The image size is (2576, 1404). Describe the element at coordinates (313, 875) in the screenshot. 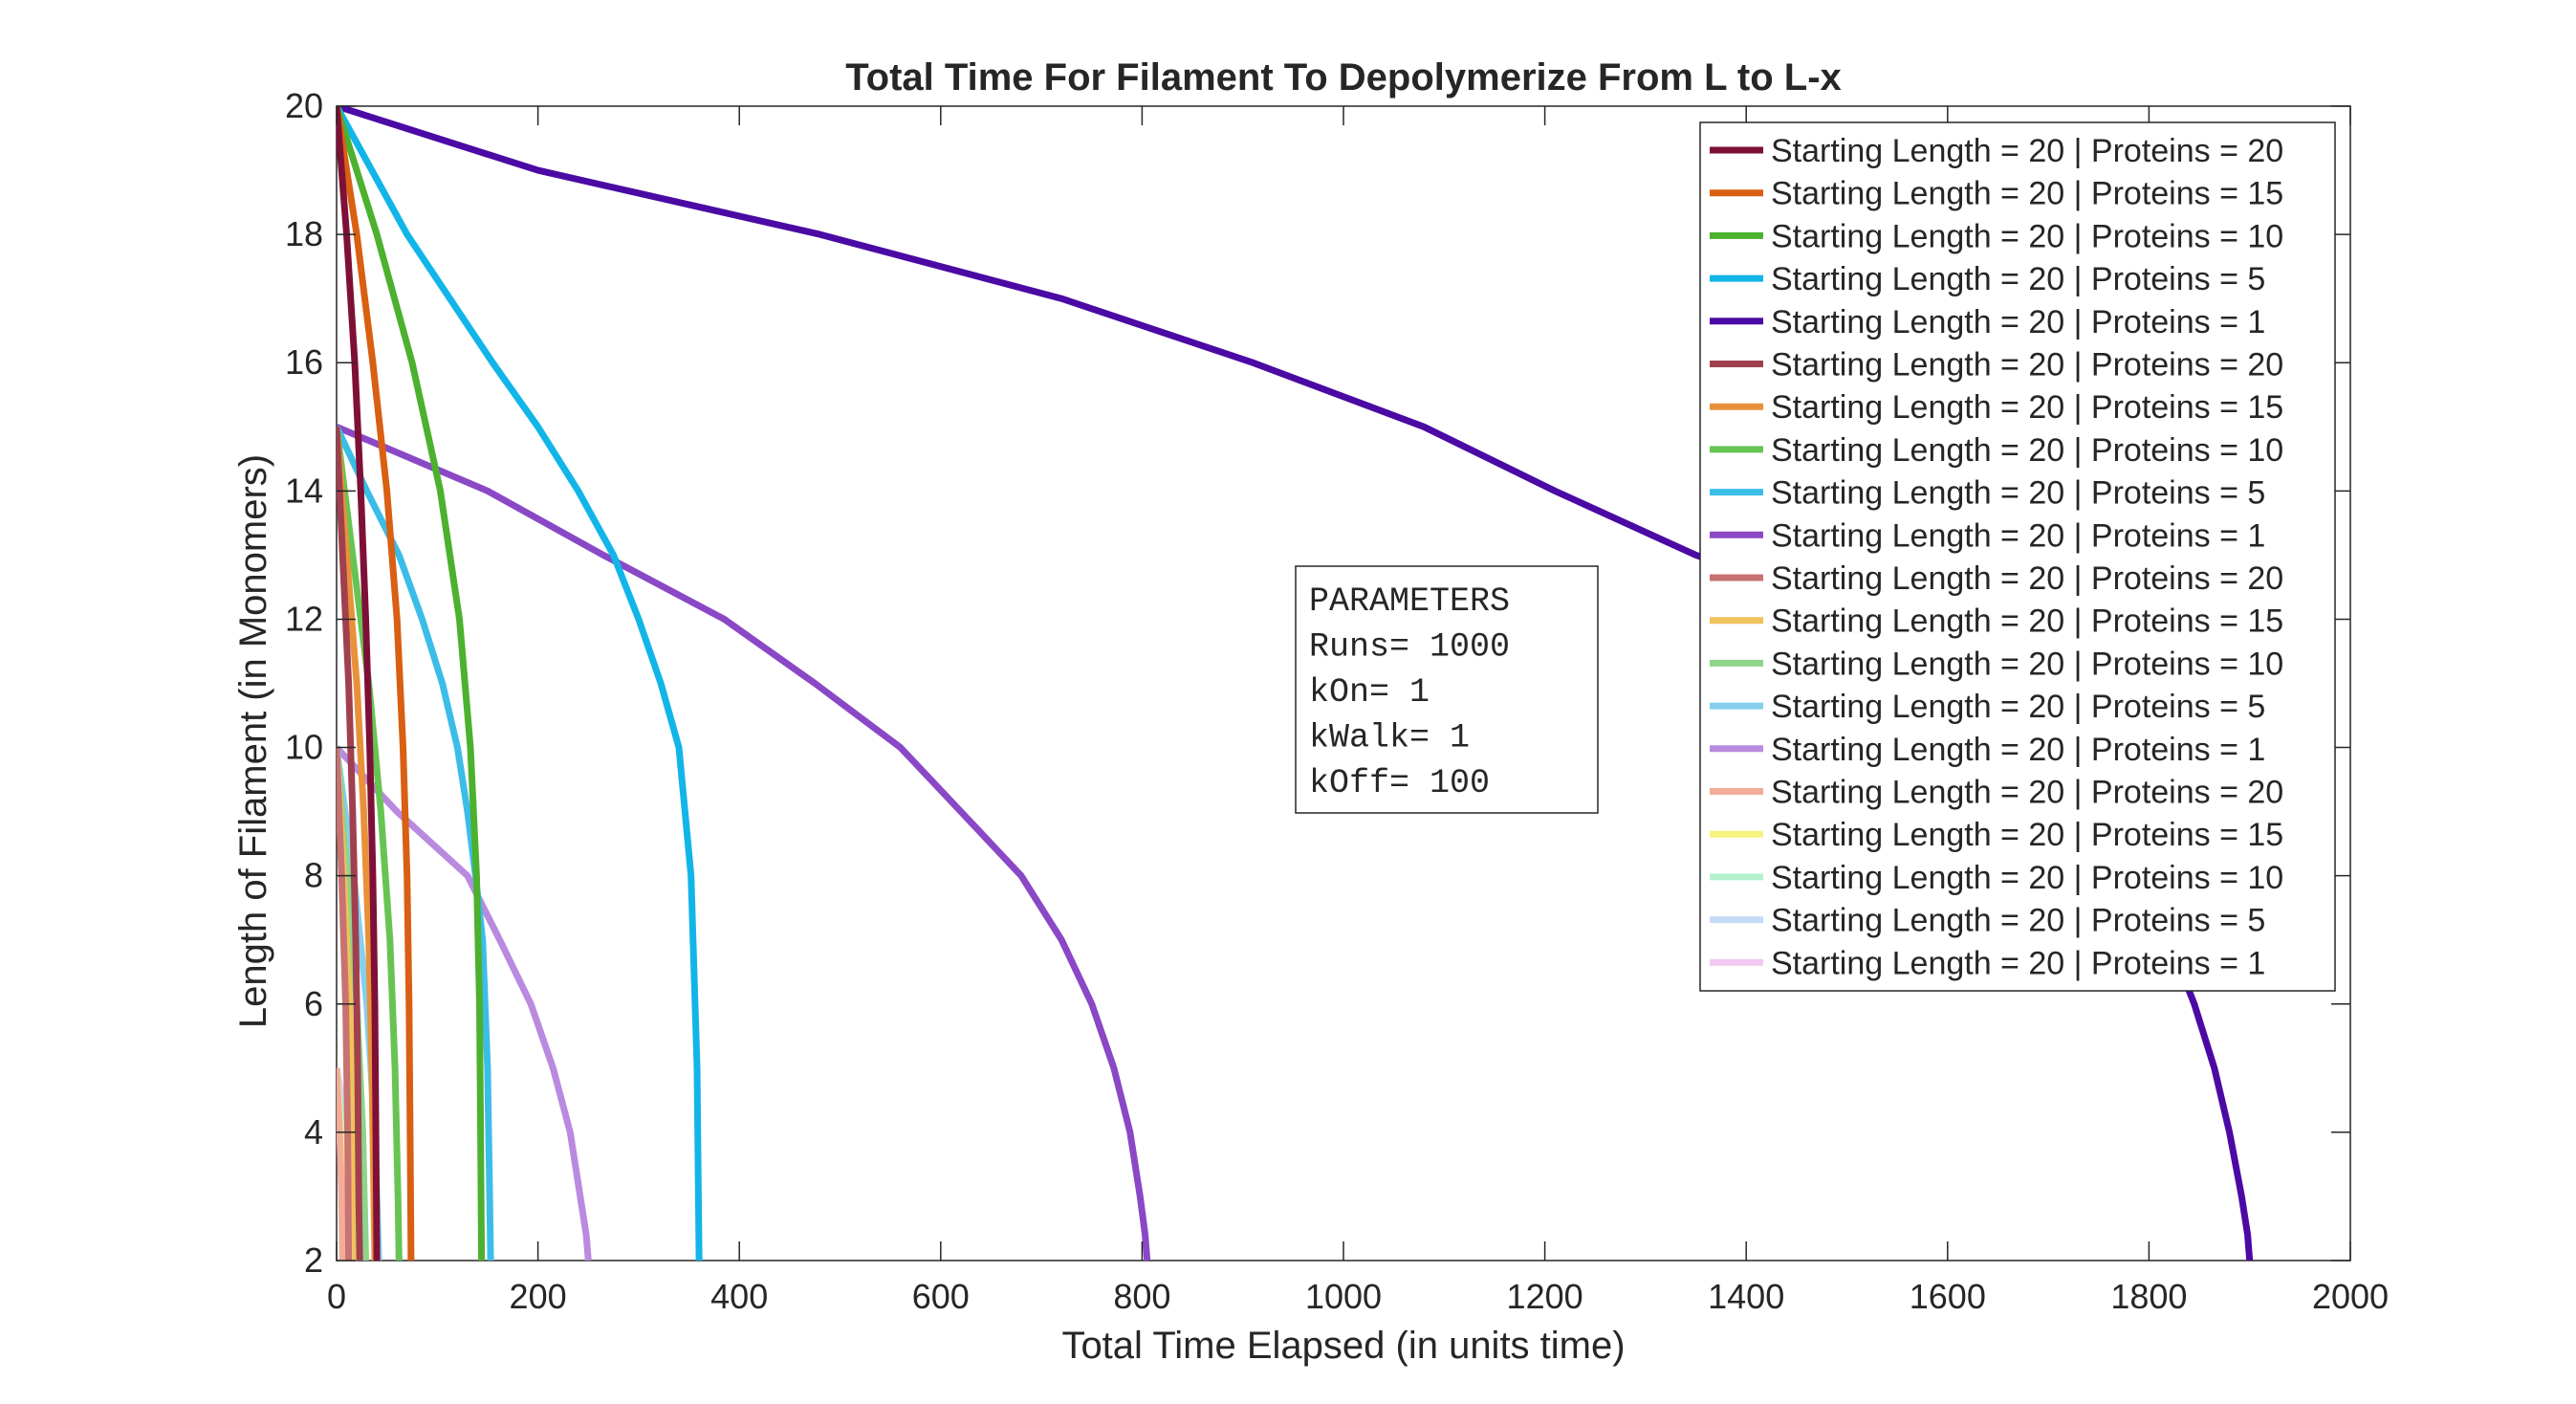

I see `y-tick-label: 8` at that location.